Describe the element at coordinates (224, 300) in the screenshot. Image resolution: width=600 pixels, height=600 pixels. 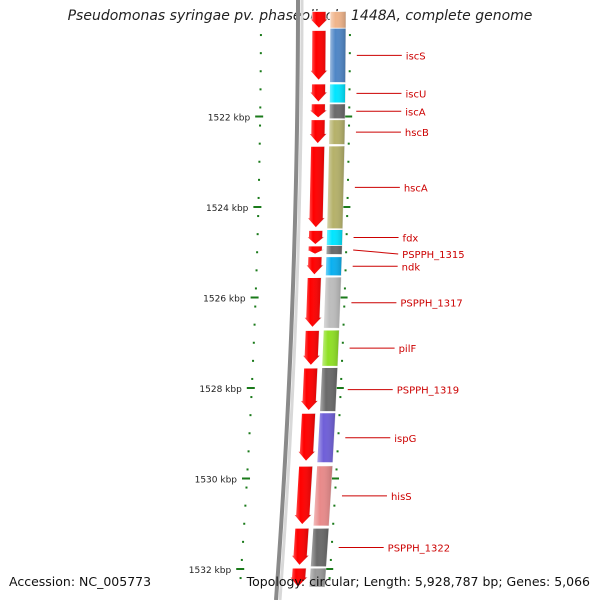
I see `scale-label: 1526 kbp` at that location.